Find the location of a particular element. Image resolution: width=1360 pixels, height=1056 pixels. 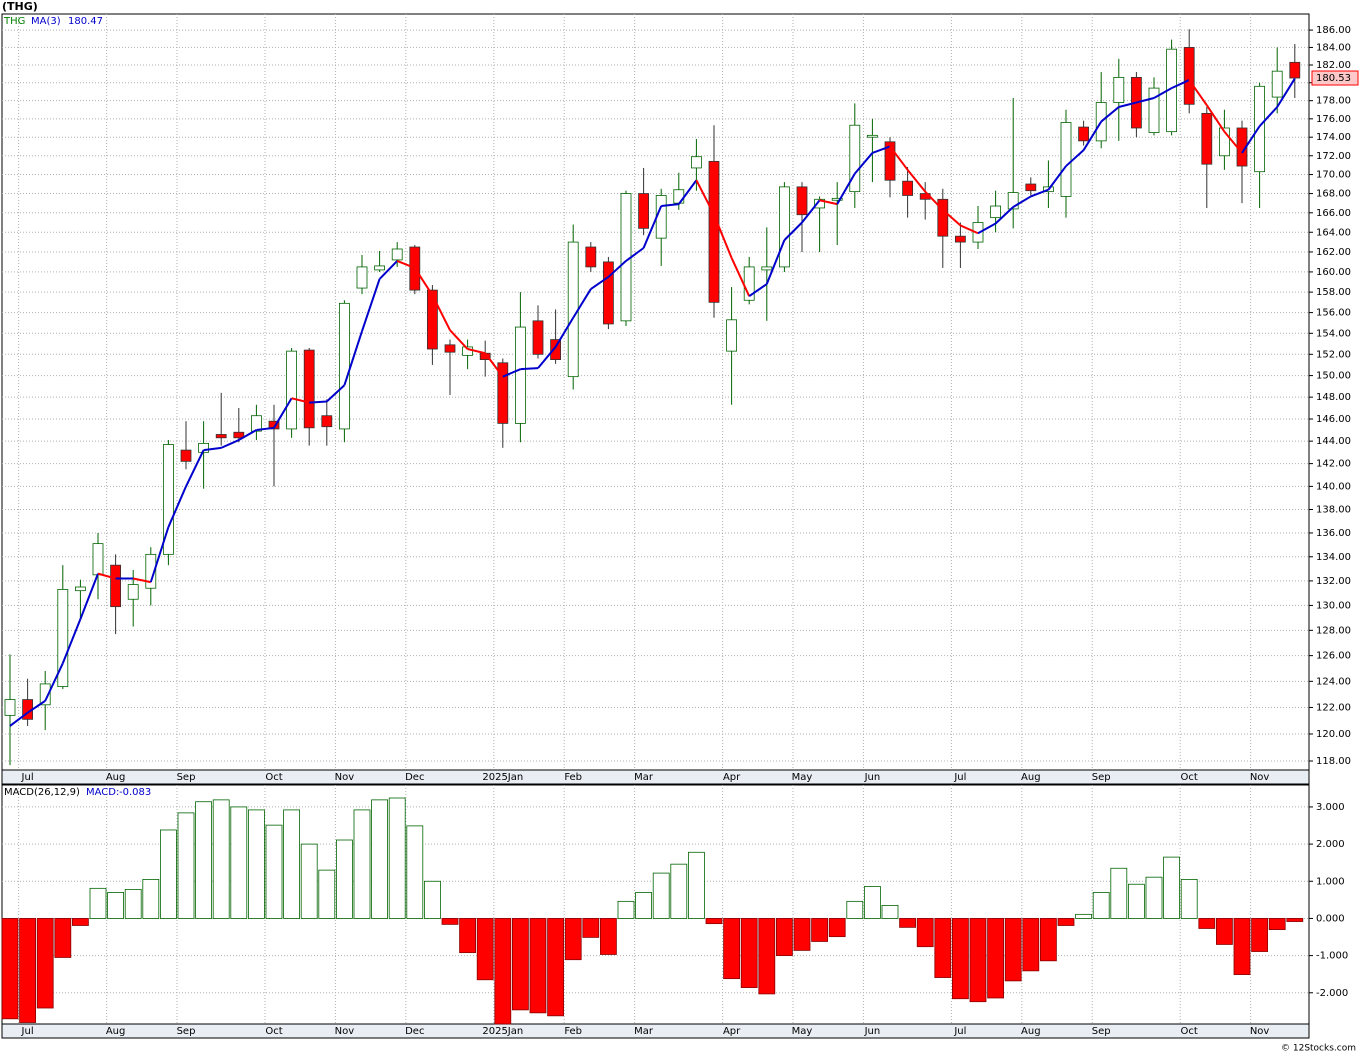

y-tick-label: 156.00 is located at coordinates (1333, 313).